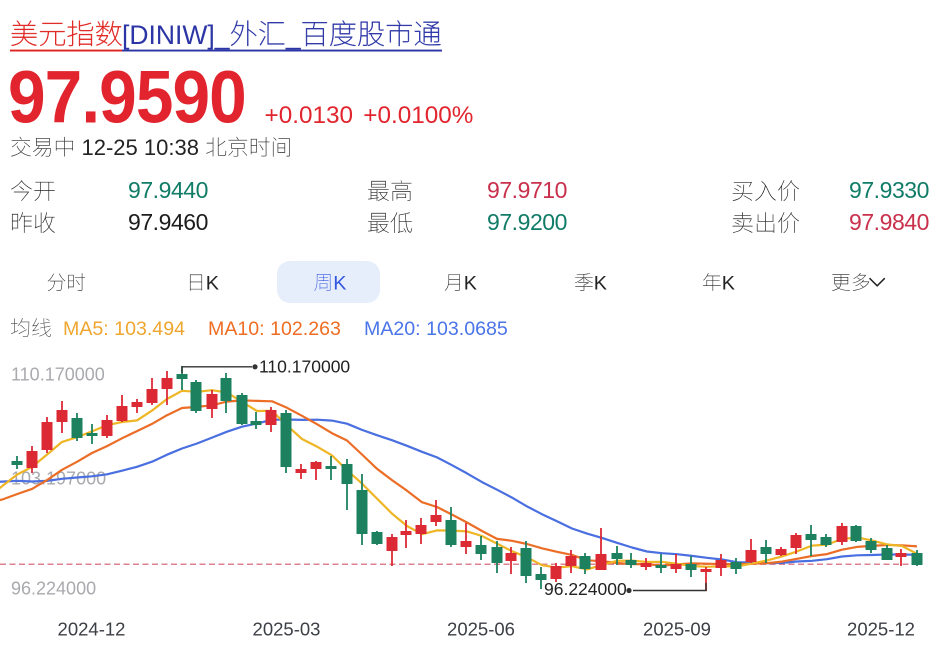 The image size is (945, 651). I want to click on svg-text: MA5: 103.494, so click(124, 329).